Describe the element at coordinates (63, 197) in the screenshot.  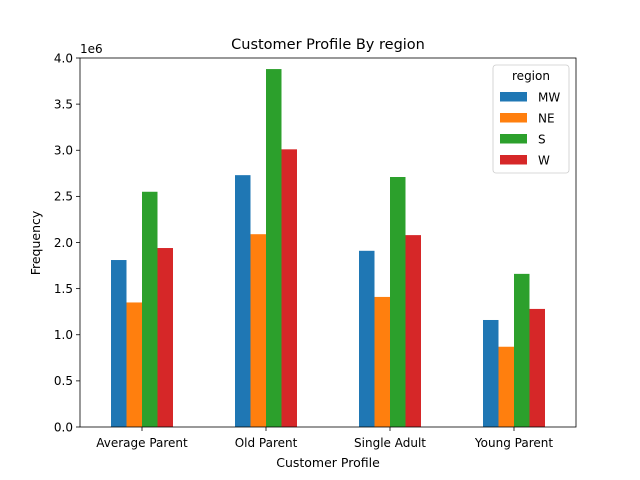
I see `y-tick-label: 2.5` at that location.